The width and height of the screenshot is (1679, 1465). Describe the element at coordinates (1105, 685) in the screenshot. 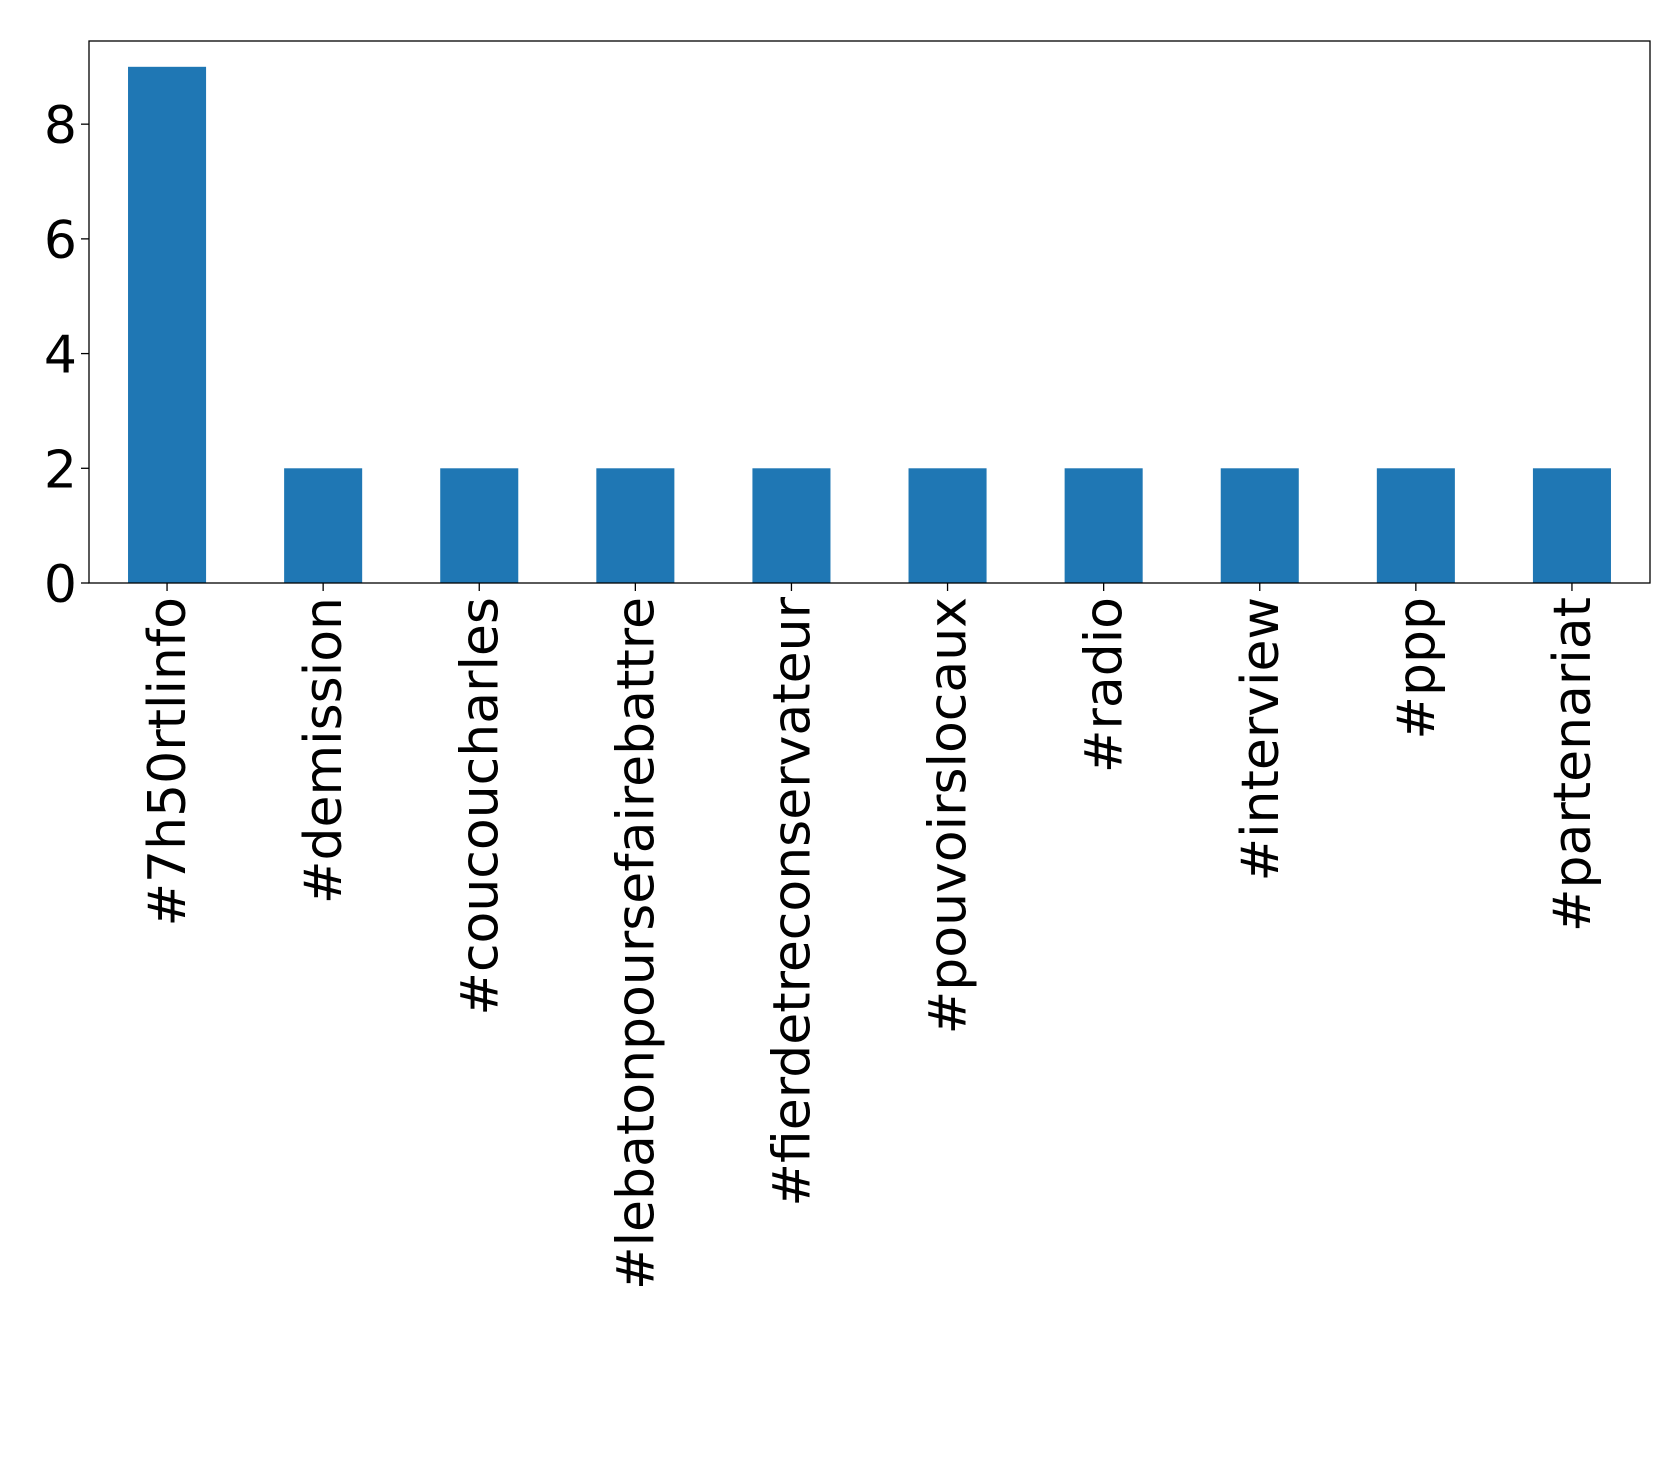

I see `x-tick-label: #radio` at that location.